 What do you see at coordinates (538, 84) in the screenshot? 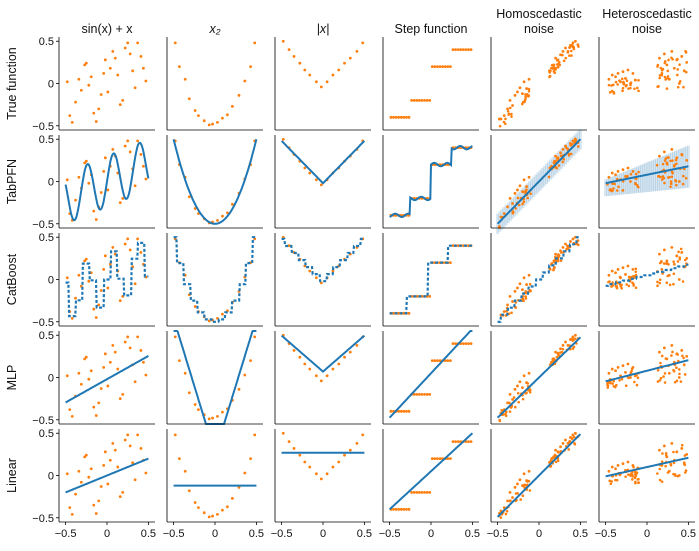
I see `panel-true-homo` at bounding box center [538, 84].